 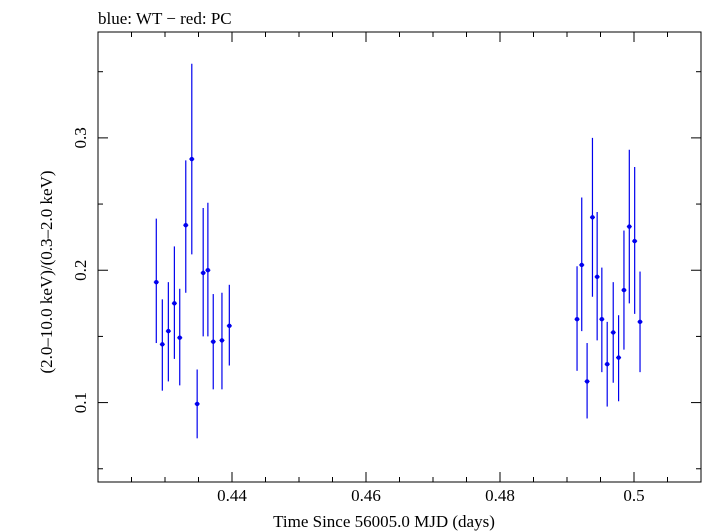 I want to click on y-tick-label: 0.3, so click(x=80, y=137).